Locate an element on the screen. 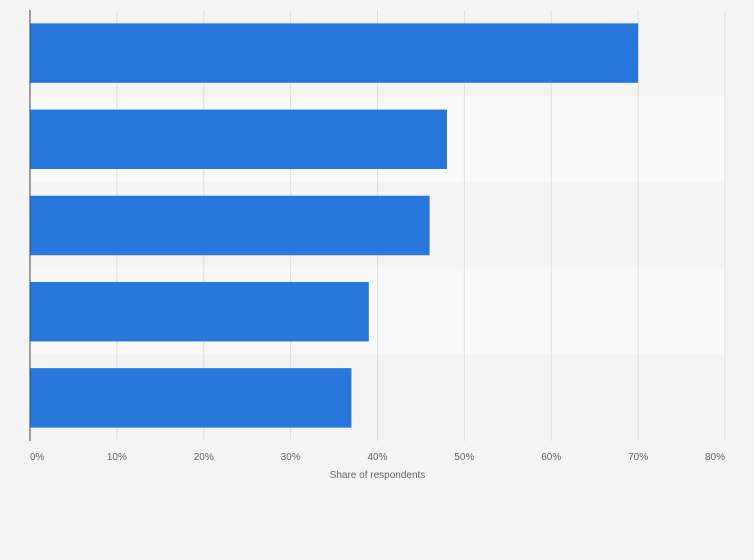 This screenshot has height=560, width=754. x-tick-label: 40% is located at coordinates (377, 457).